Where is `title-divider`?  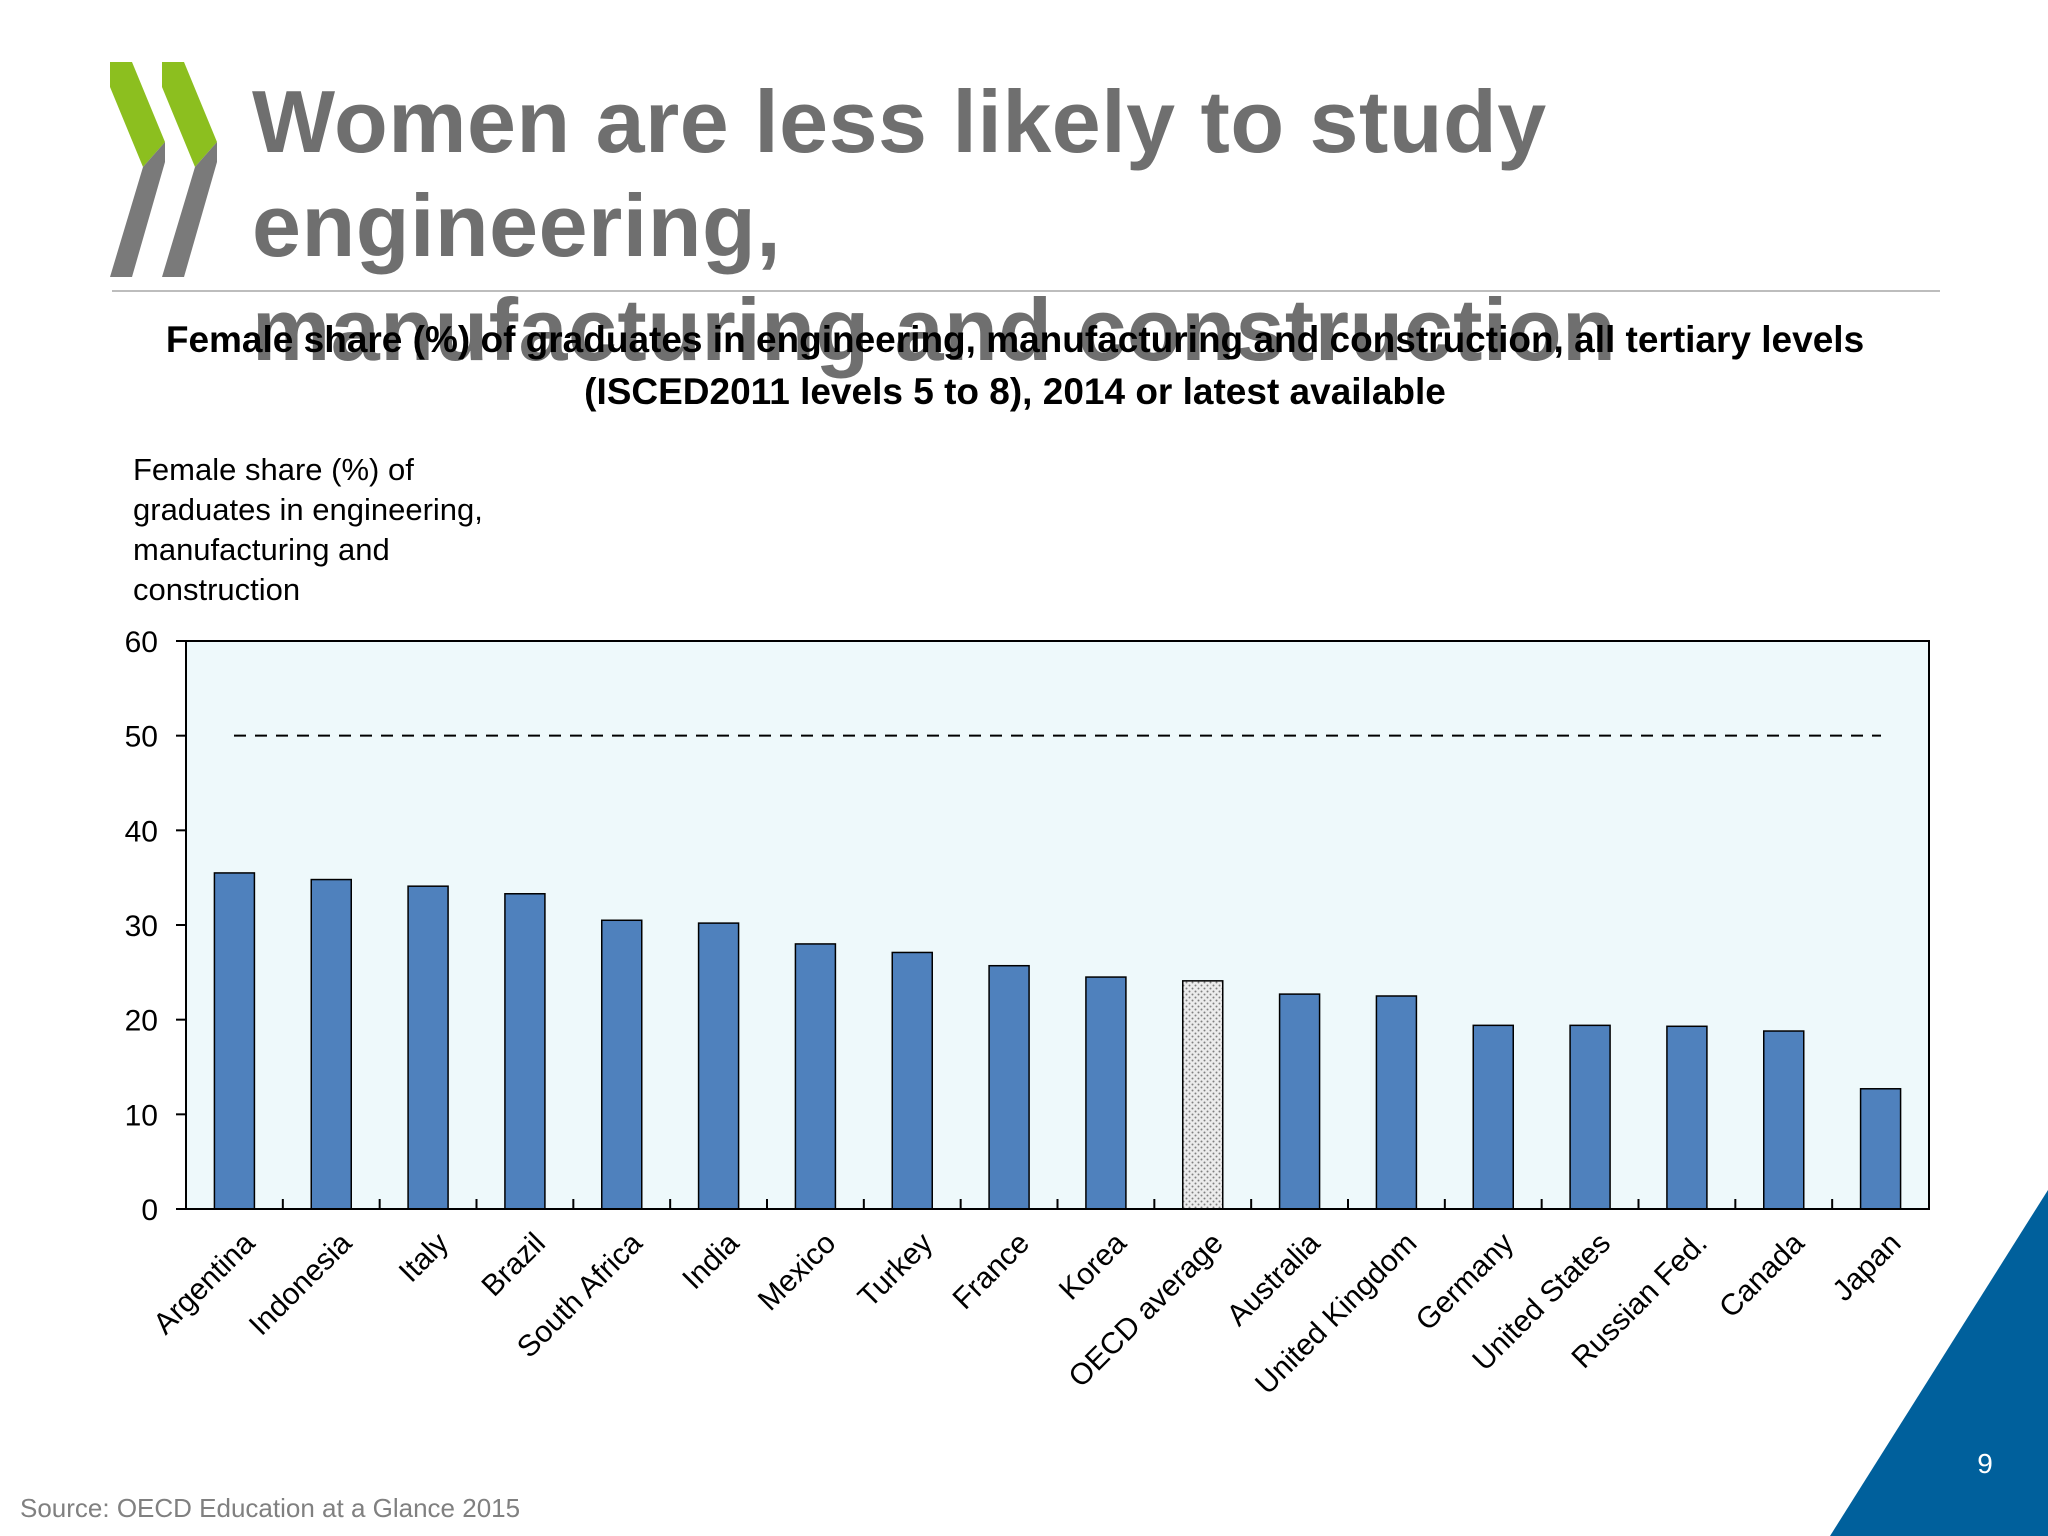
title-divider is located at coordinates (1026, 291).